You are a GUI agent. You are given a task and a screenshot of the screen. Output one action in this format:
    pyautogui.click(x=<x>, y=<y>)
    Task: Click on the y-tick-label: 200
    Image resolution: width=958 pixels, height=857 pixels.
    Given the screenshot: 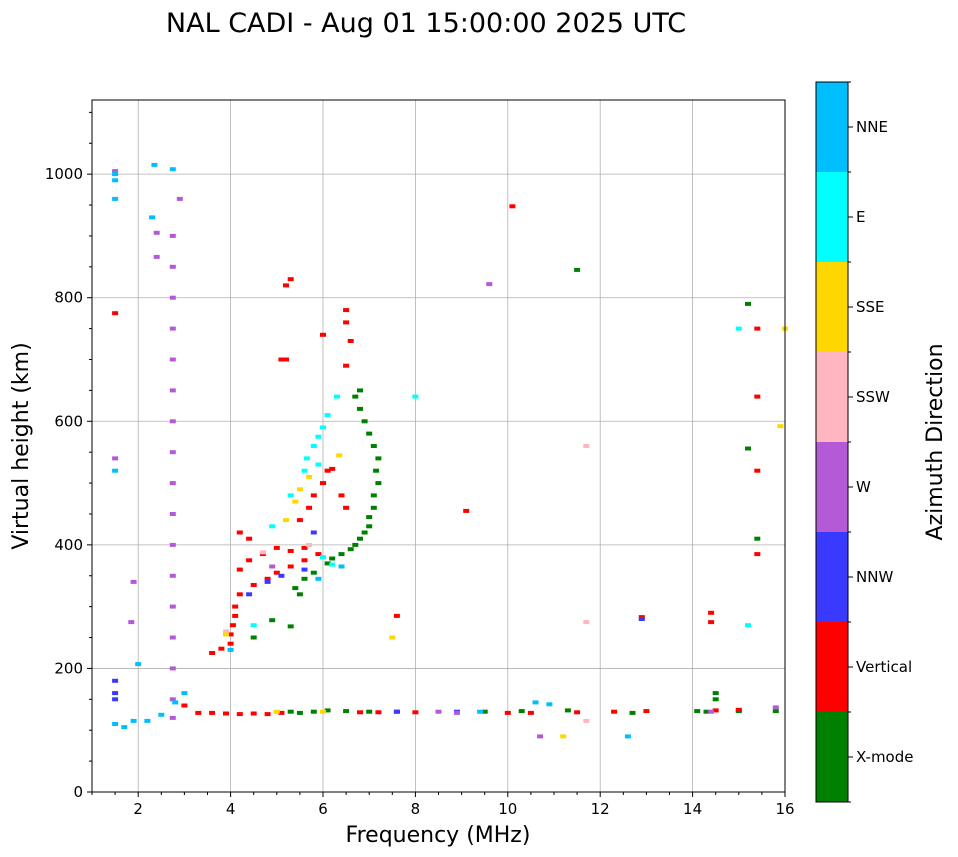 What is the action you would take?
    pyautogui.click(x=68, y=668)
    